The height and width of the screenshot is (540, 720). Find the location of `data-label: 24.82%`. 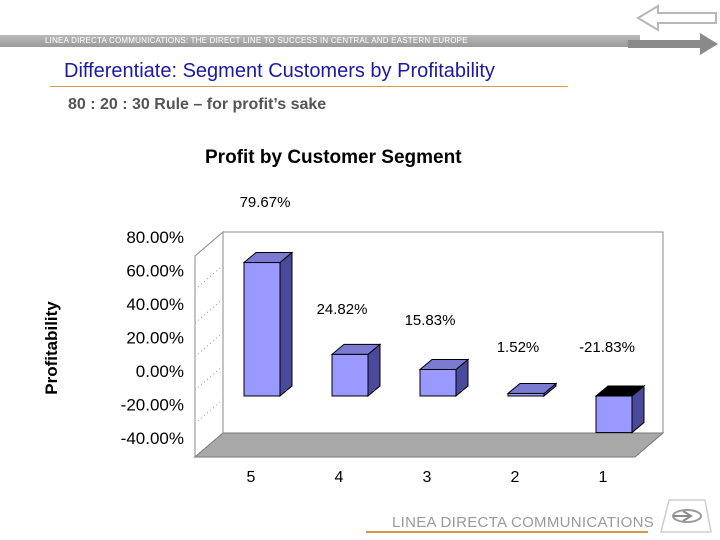

data-label: 24.82% is located at coordinates (342, 309).